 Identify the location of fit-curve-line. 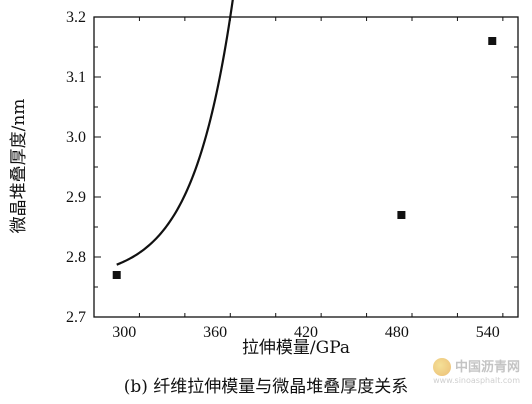
(175, 133).